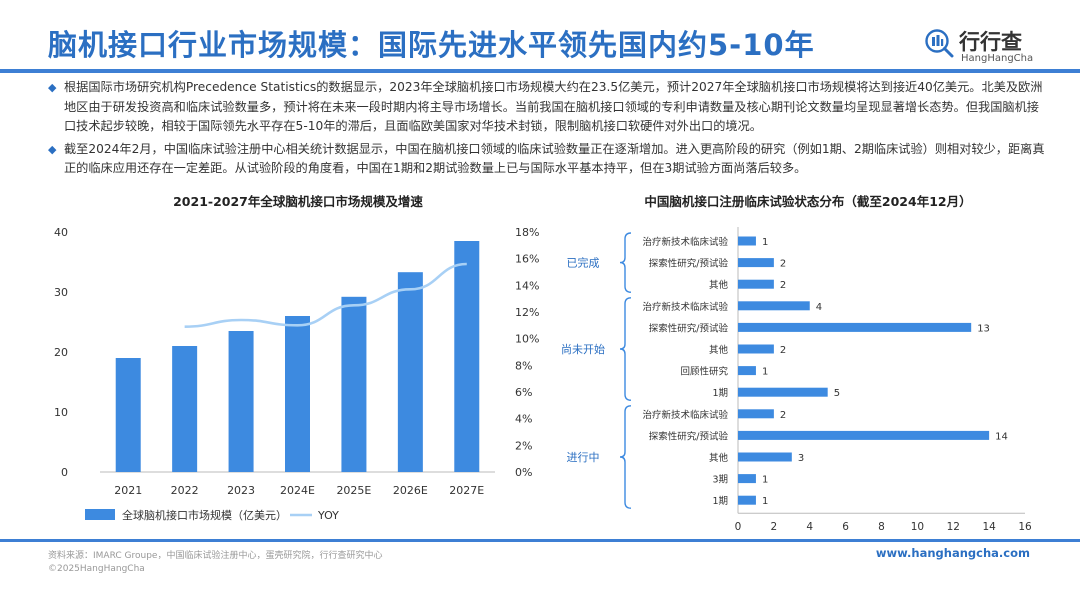 The image size is (1080, 608). Describe the element at coordinates (431, 45) in the screenshot. I see `page-title: 脑机接口行业市场规模：国际先进水平领先国内约5-10年` at that location.